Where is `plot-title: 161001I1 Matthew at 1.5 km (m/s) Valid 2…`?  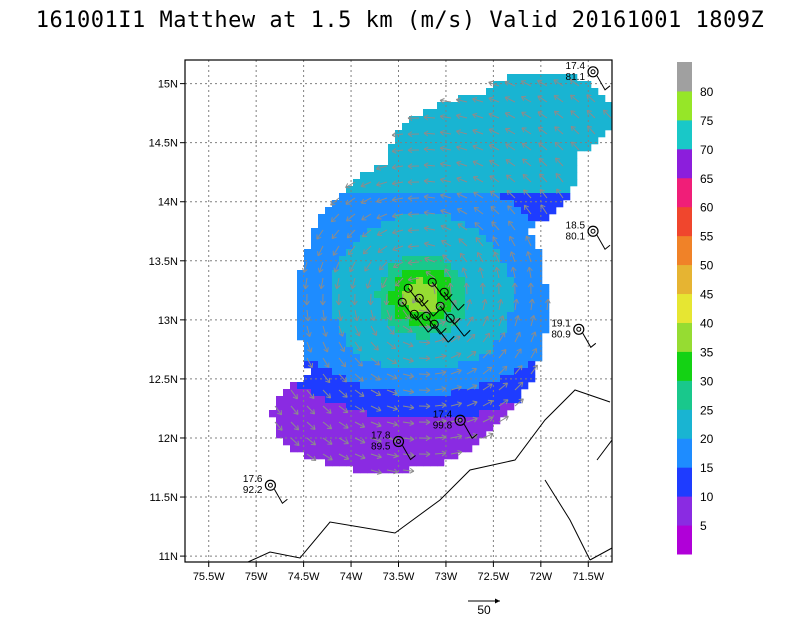
plot-title: 161001I1 Matthew at 1.5 km (m/s) Valid 2… is located at coordinates (400, 20).